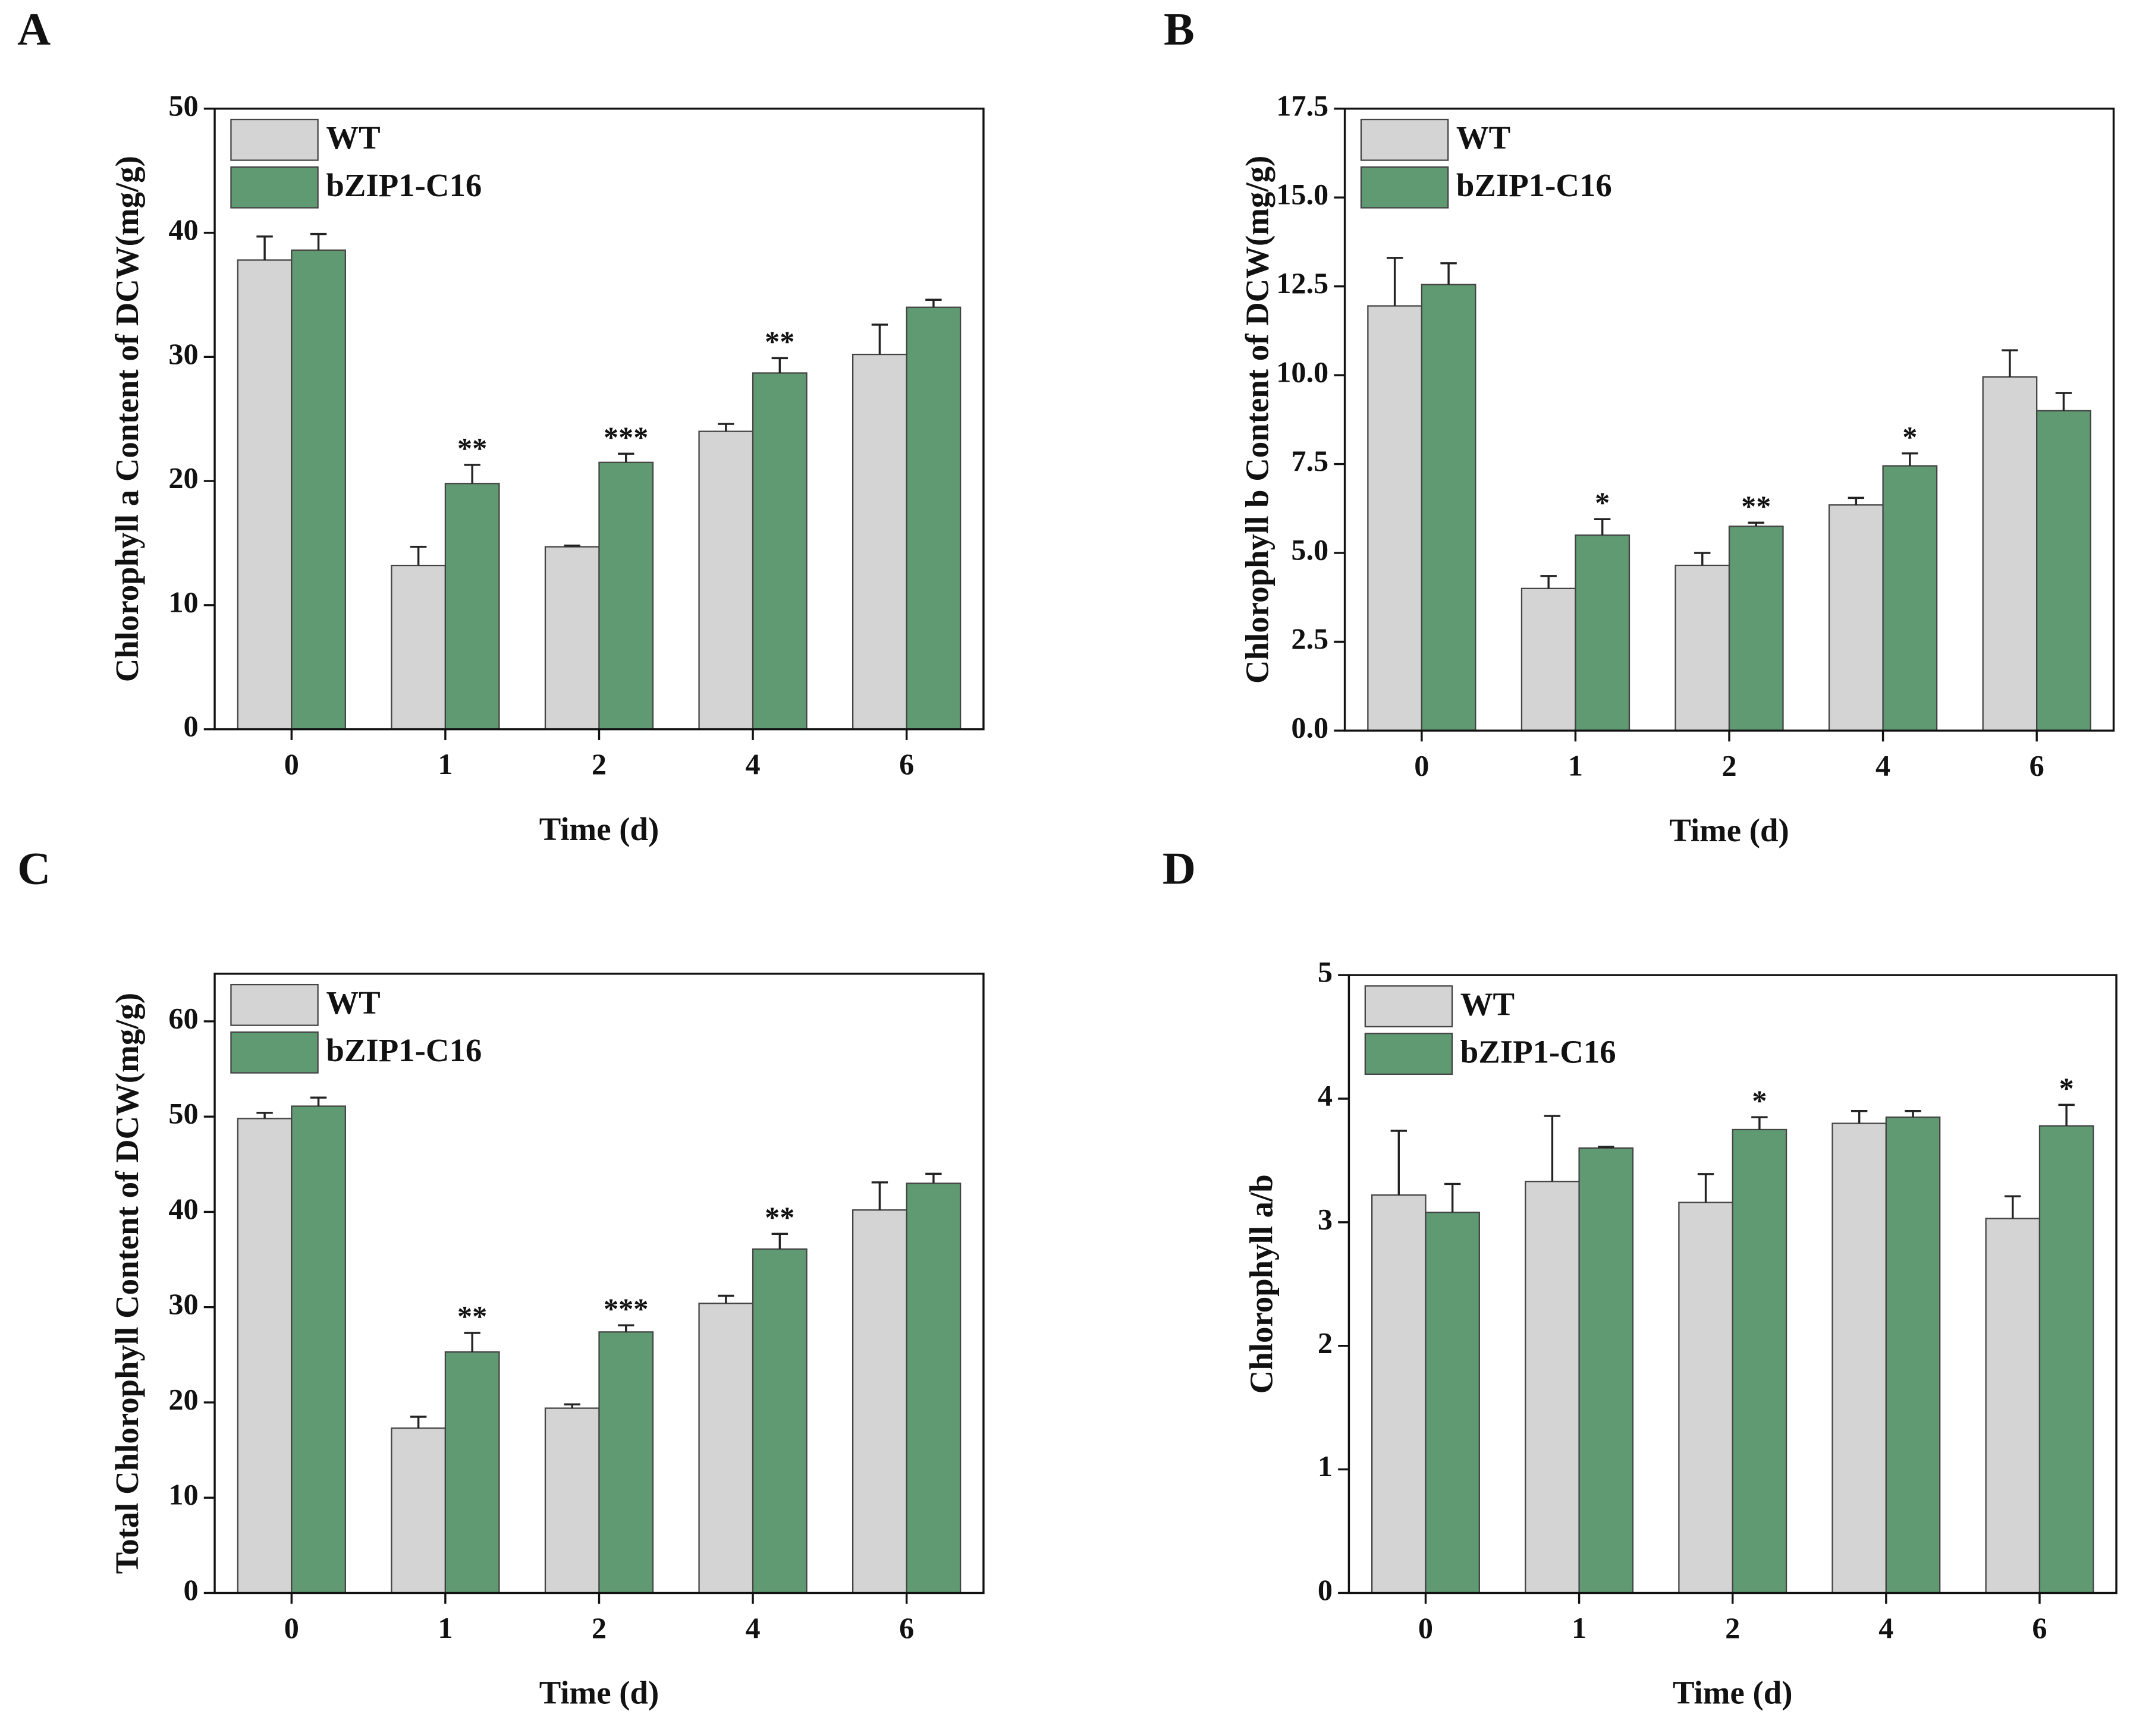 The image size is (2130, 1736). Describe the element at coordinates (183, 601) in the screenshot. I see `y-tick-label: 10` at that location.